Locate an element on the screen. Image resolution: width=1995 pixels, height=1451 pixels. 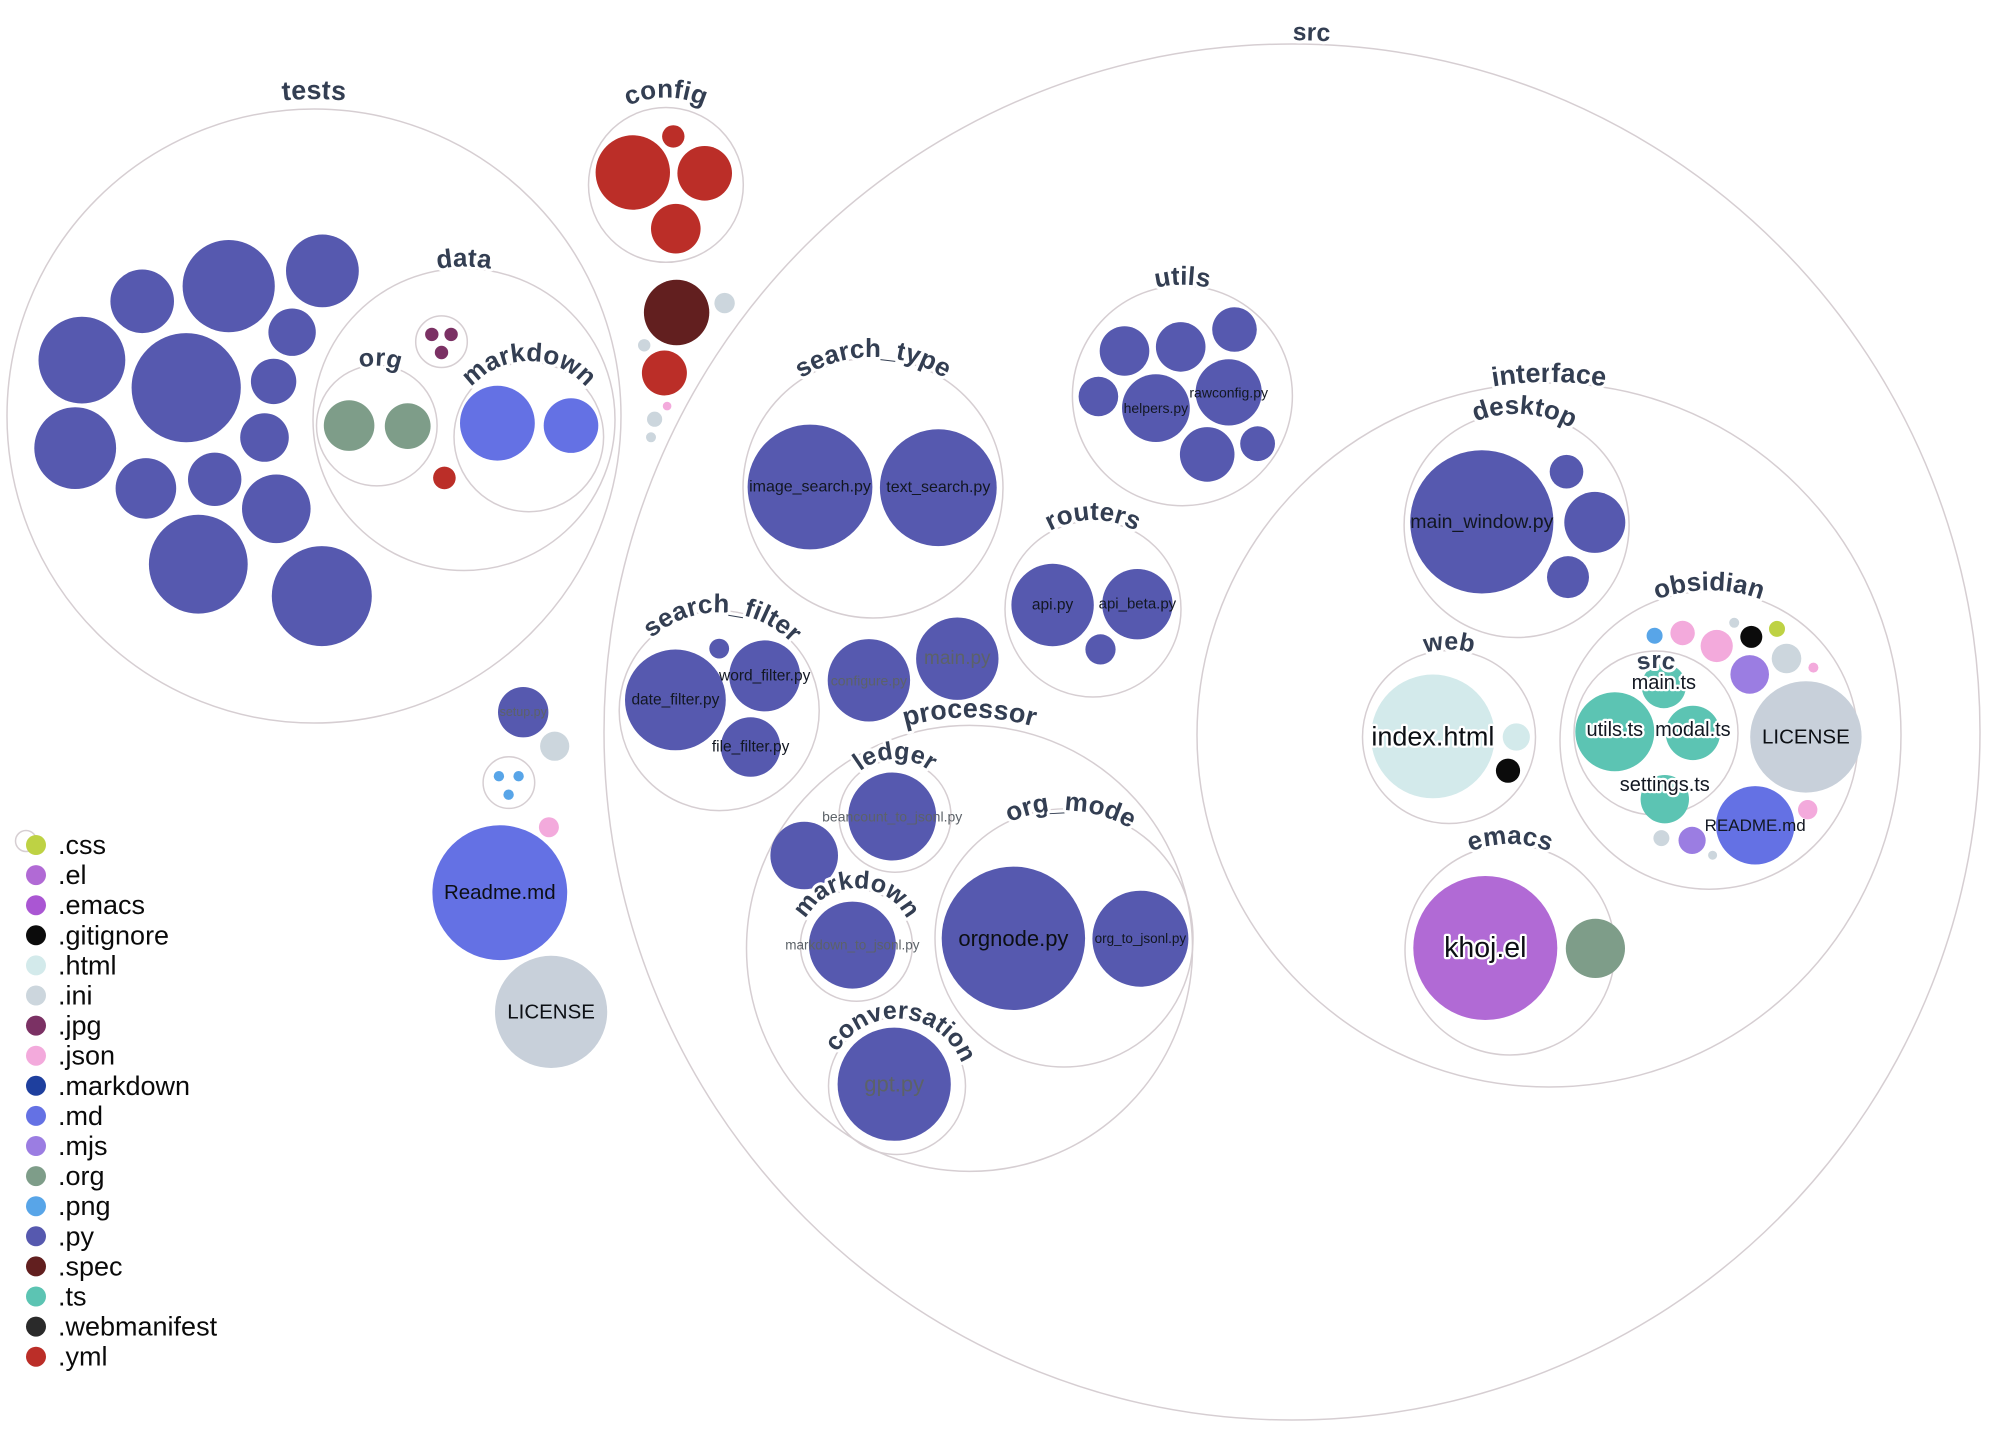
svg-text: data is located at coordinates (464, 258).